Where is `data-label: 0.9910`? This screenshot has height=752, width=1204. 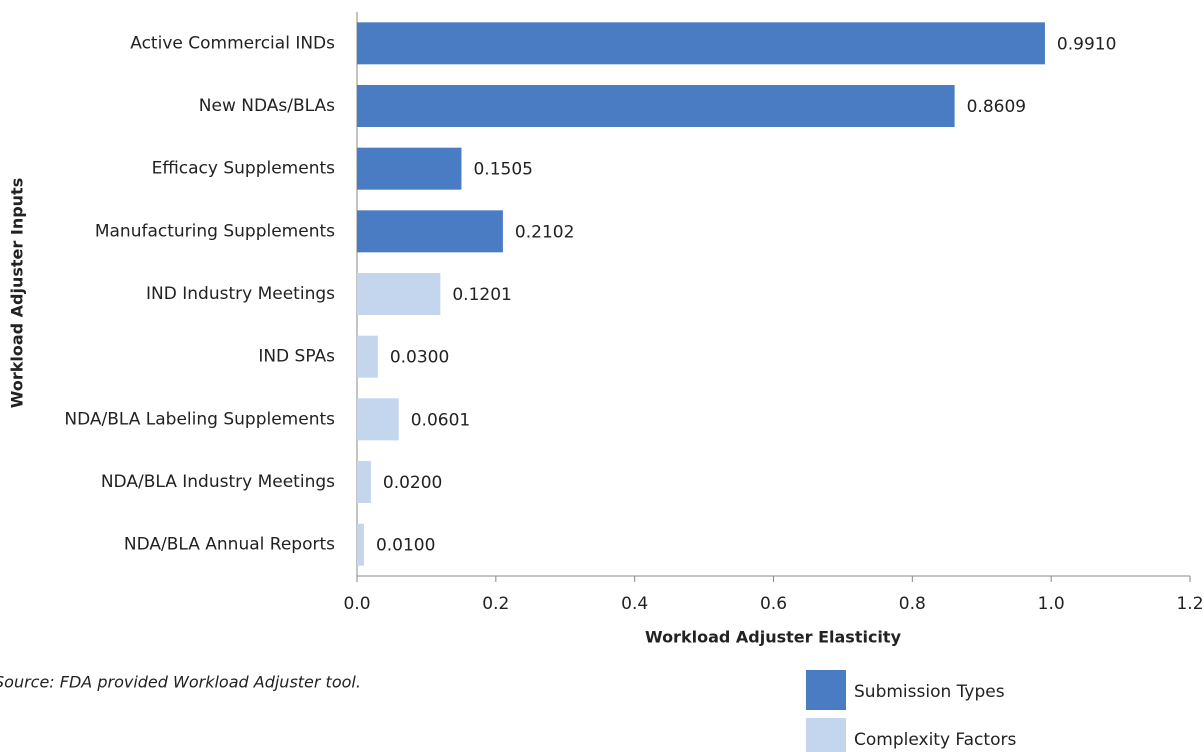 data-label: 0.9910 is located at coordinates (1086, 44).